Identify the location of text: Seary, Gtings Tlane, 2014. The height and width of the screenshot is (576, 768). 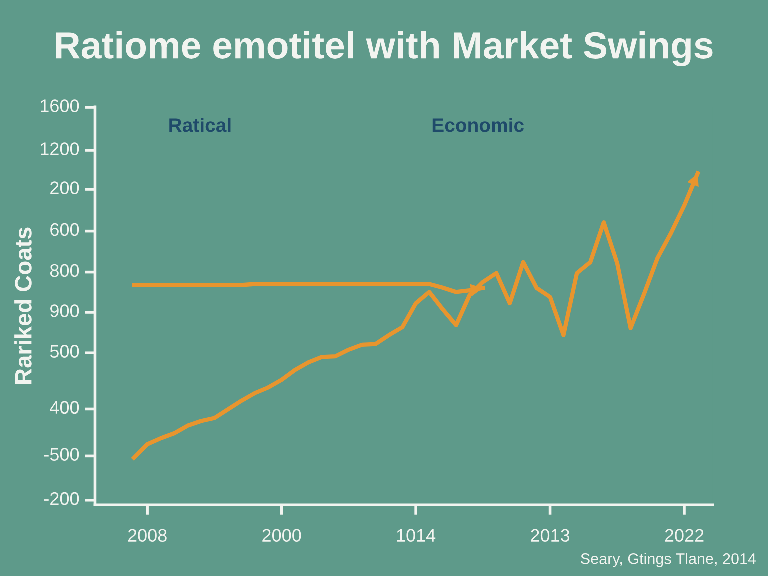
(668, 560).